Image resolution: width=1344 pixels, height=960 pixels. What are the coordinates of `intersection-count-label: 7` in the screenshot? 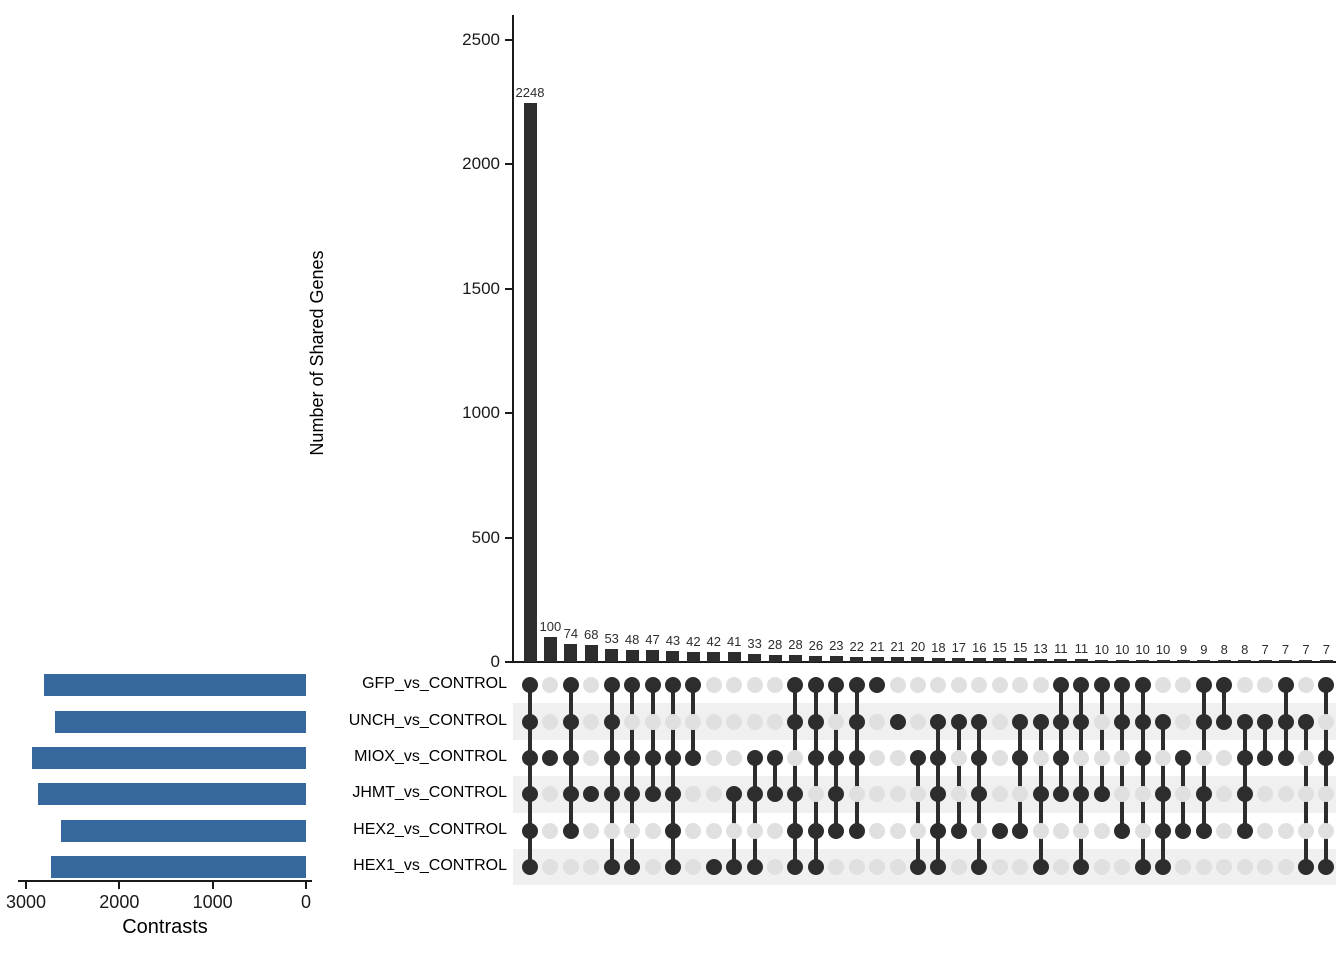 It's located at (1285, 649).